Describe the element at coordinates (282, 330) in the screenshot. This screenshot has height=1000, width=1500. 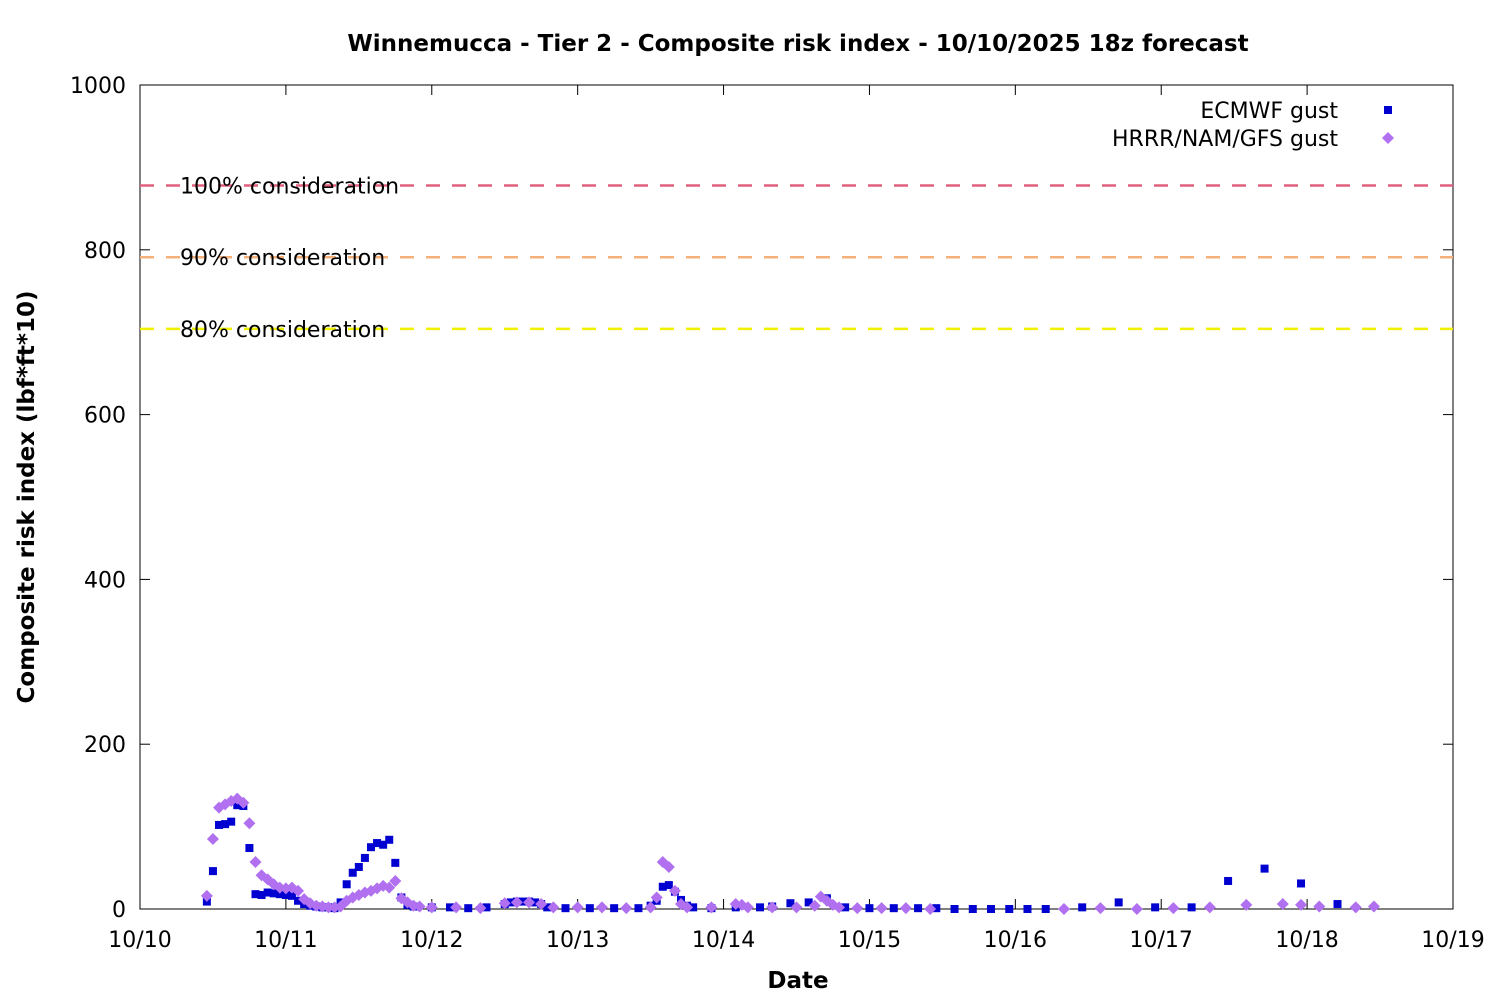
I see `threshold-label: 80% consideration` at that location.